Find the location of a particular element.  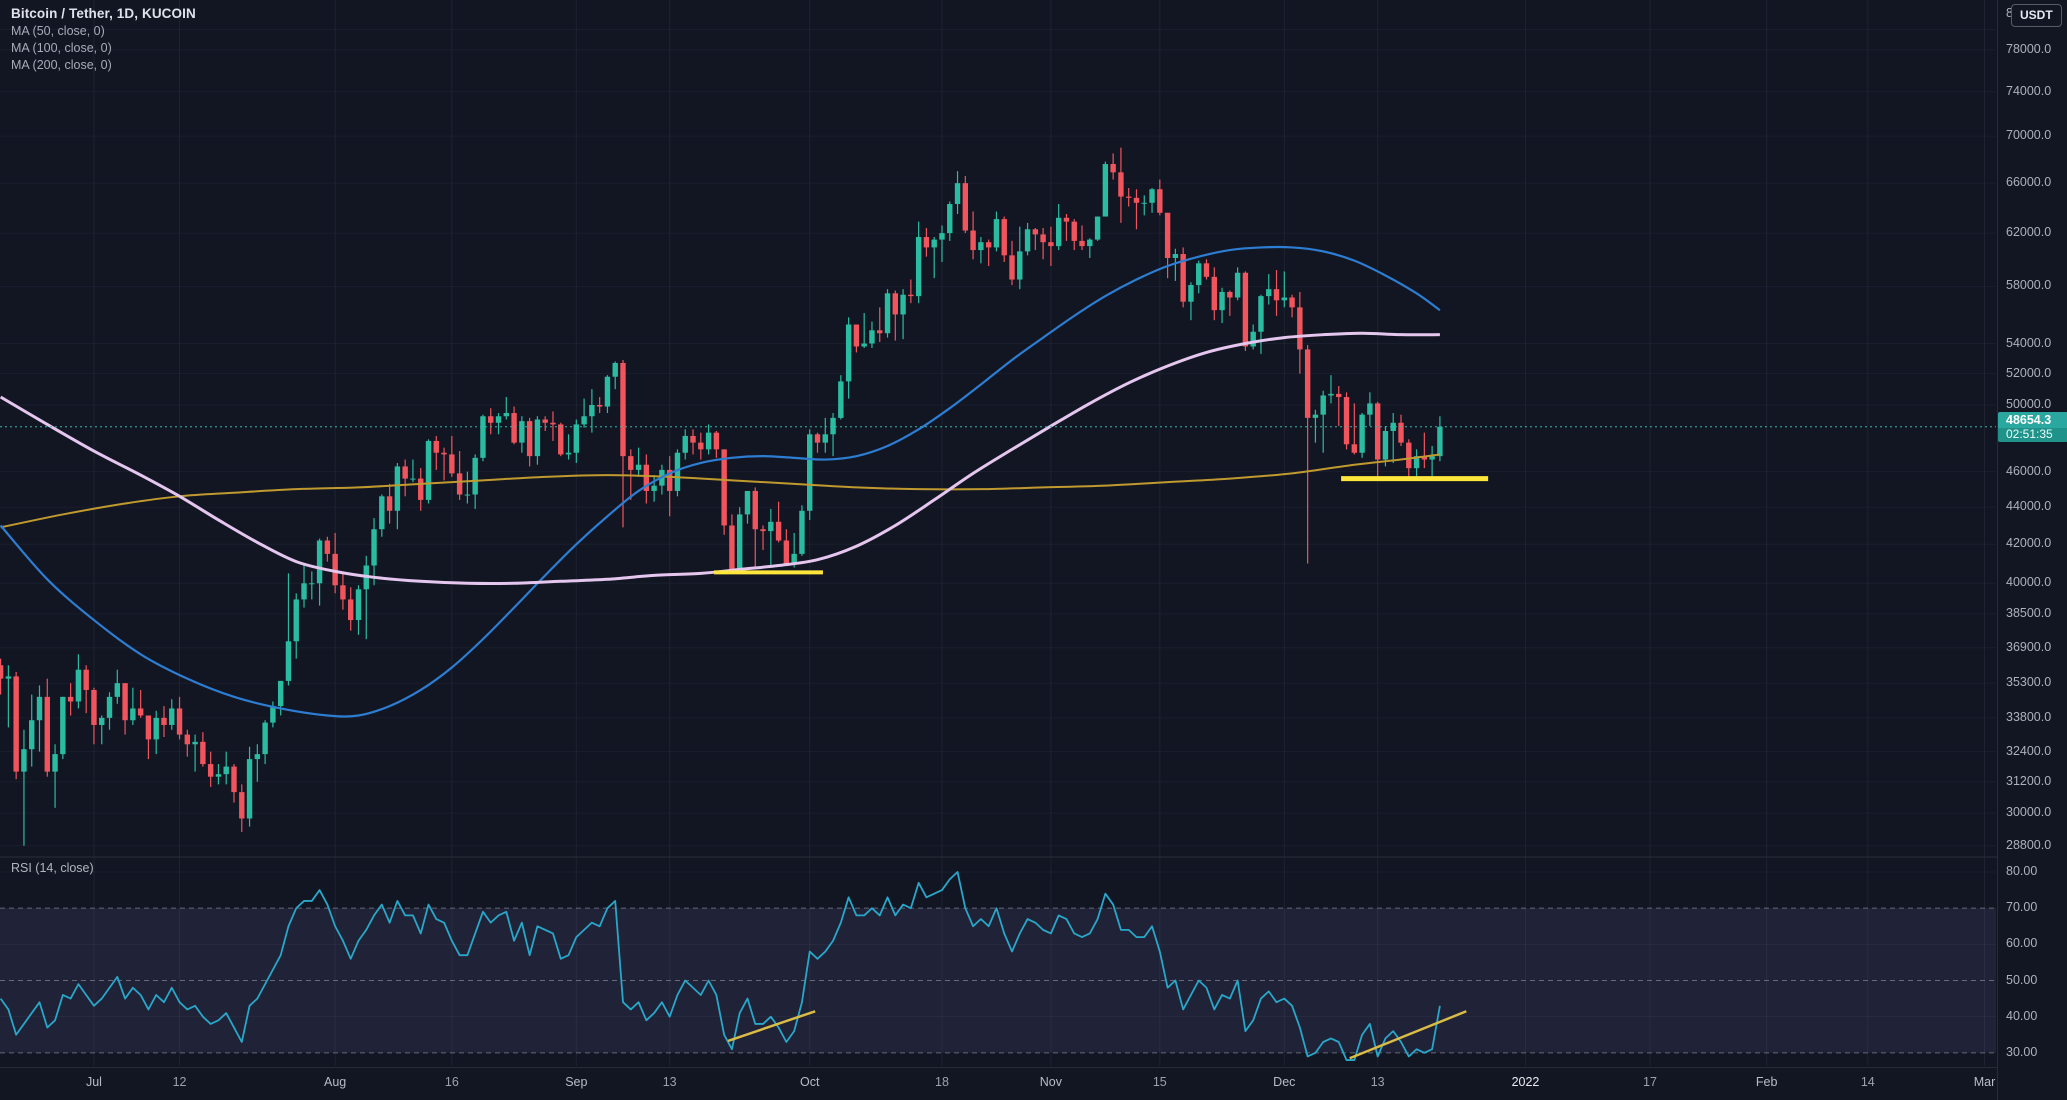

time-tick-label: 13 is located at coordinates (1377, 1082).